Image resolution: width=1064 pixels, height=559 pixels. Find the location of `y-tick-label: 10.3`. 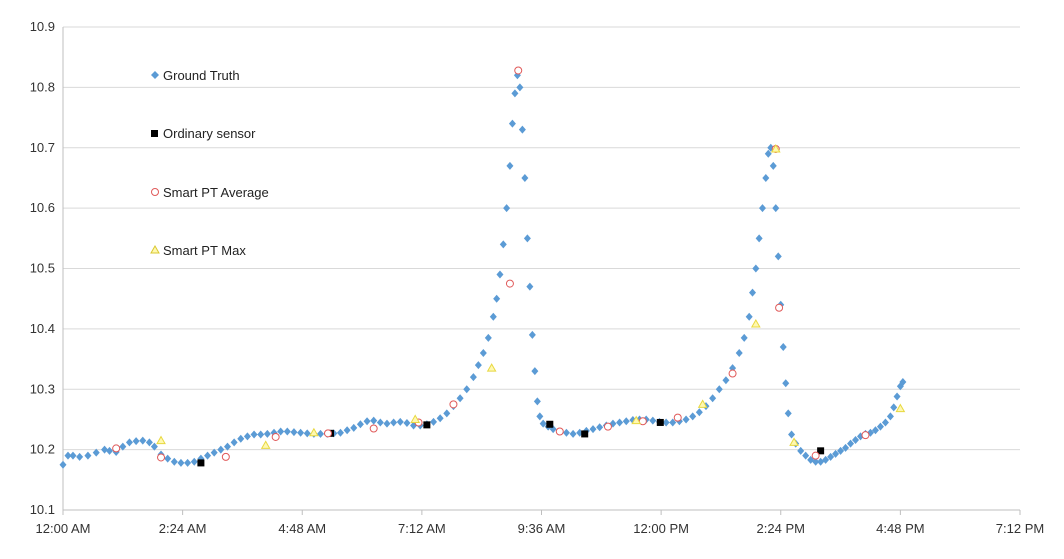

y-tick-label: 10.3 is located at coordinates (42, 388).